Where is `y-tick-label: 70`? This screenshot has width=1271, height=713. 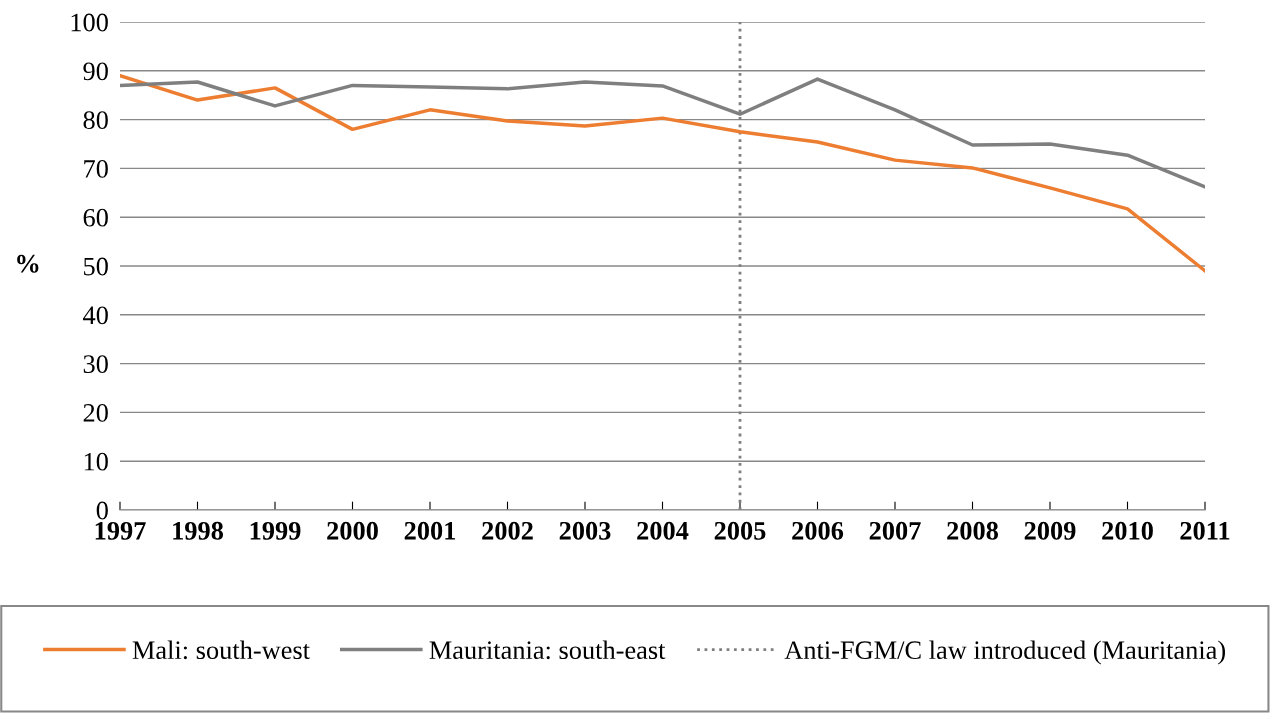 y-tick-label: 70 is located at coordinates (96, 169).